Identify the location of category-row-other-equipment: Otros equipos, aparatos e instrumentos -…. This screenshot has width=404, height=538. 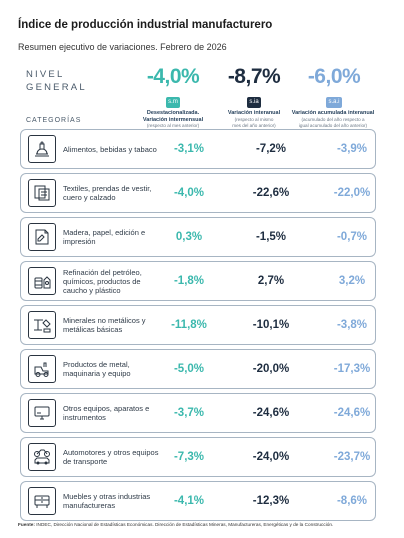
(198, 413).